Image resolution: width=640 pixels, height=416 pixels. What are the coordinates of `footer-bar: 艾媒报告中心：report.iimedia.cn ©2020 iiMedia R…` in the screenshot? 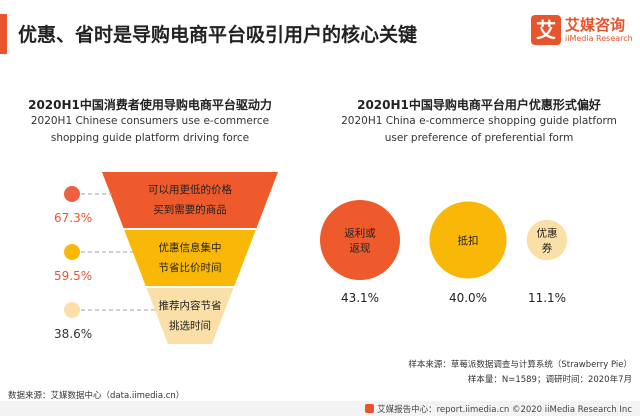 It's located at (320, 408).